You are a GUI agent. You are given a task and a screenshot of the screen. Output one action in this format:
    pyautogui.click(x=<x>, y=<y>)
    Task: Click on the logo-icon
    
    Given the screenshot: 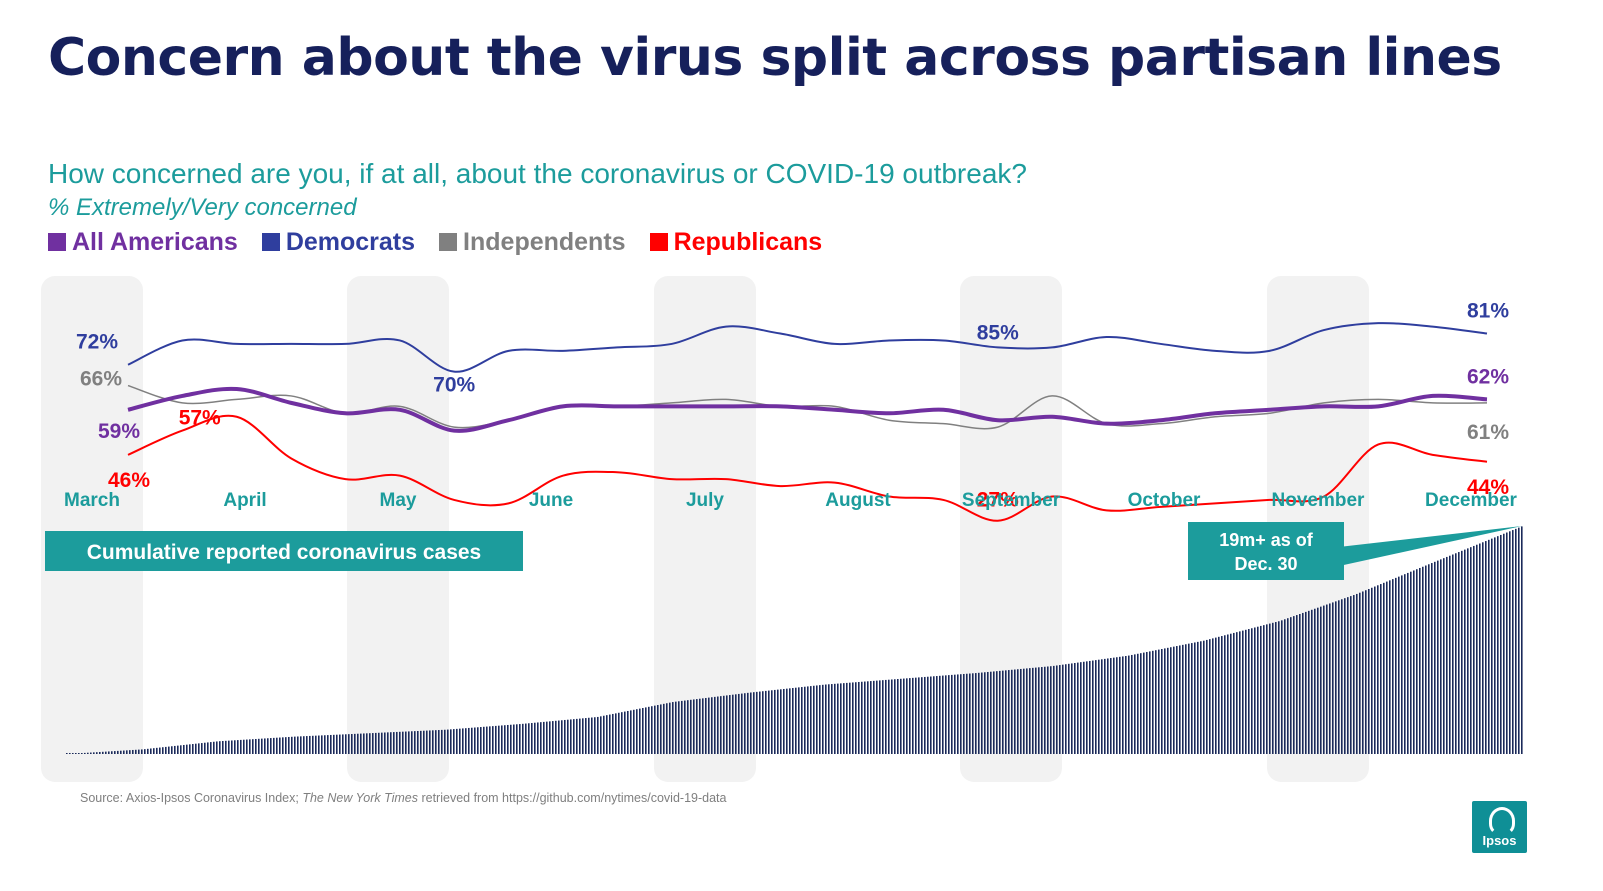 What is the action you would take?
    pyautogui.click(x=1502, y=821)
    